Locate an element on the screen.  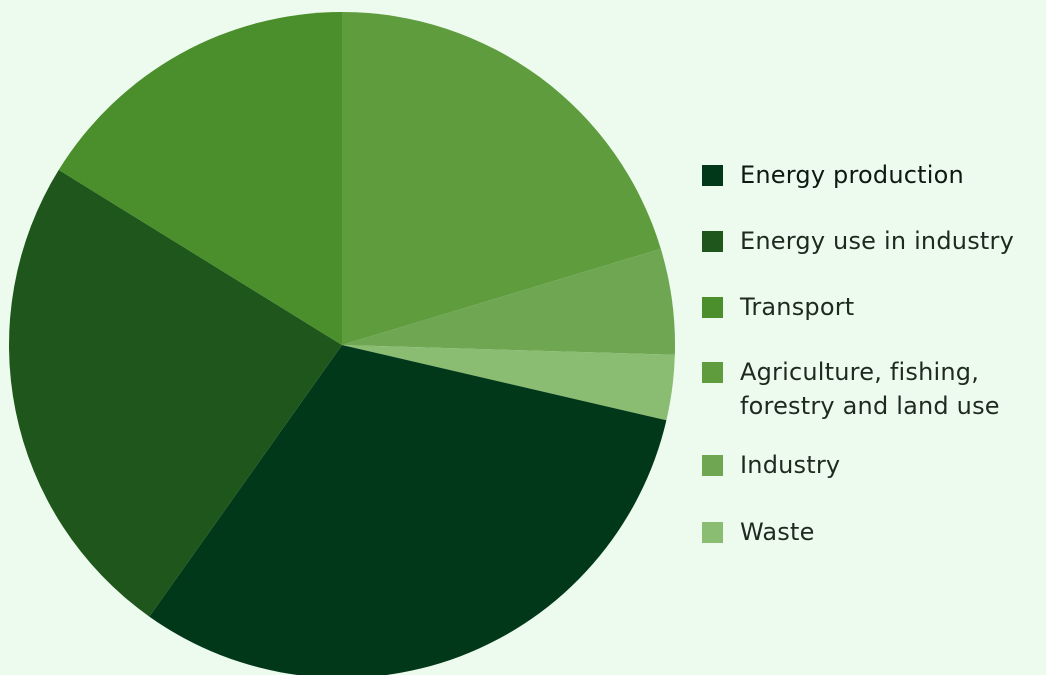
legend-label-energy-use-in-industry: Energy use in industry is located at coordinates (877, 241).